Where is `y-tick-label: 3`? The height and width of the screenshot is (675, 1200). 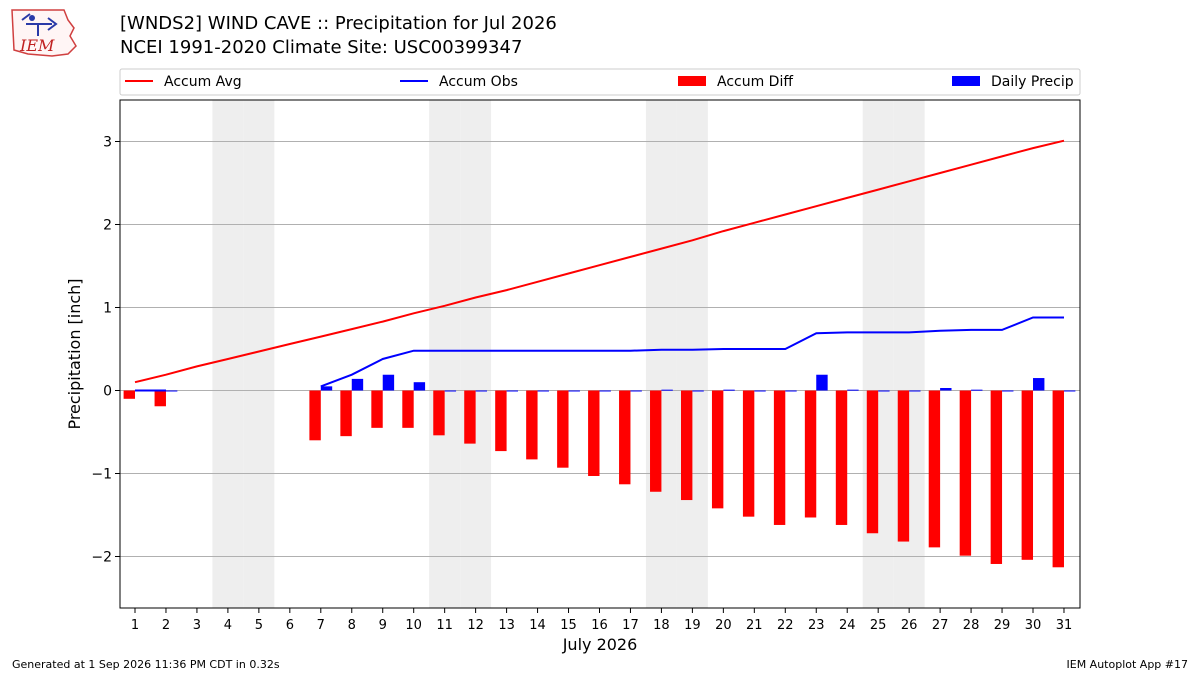 y-tick-label: 3 is located at coordinates (107, 143).